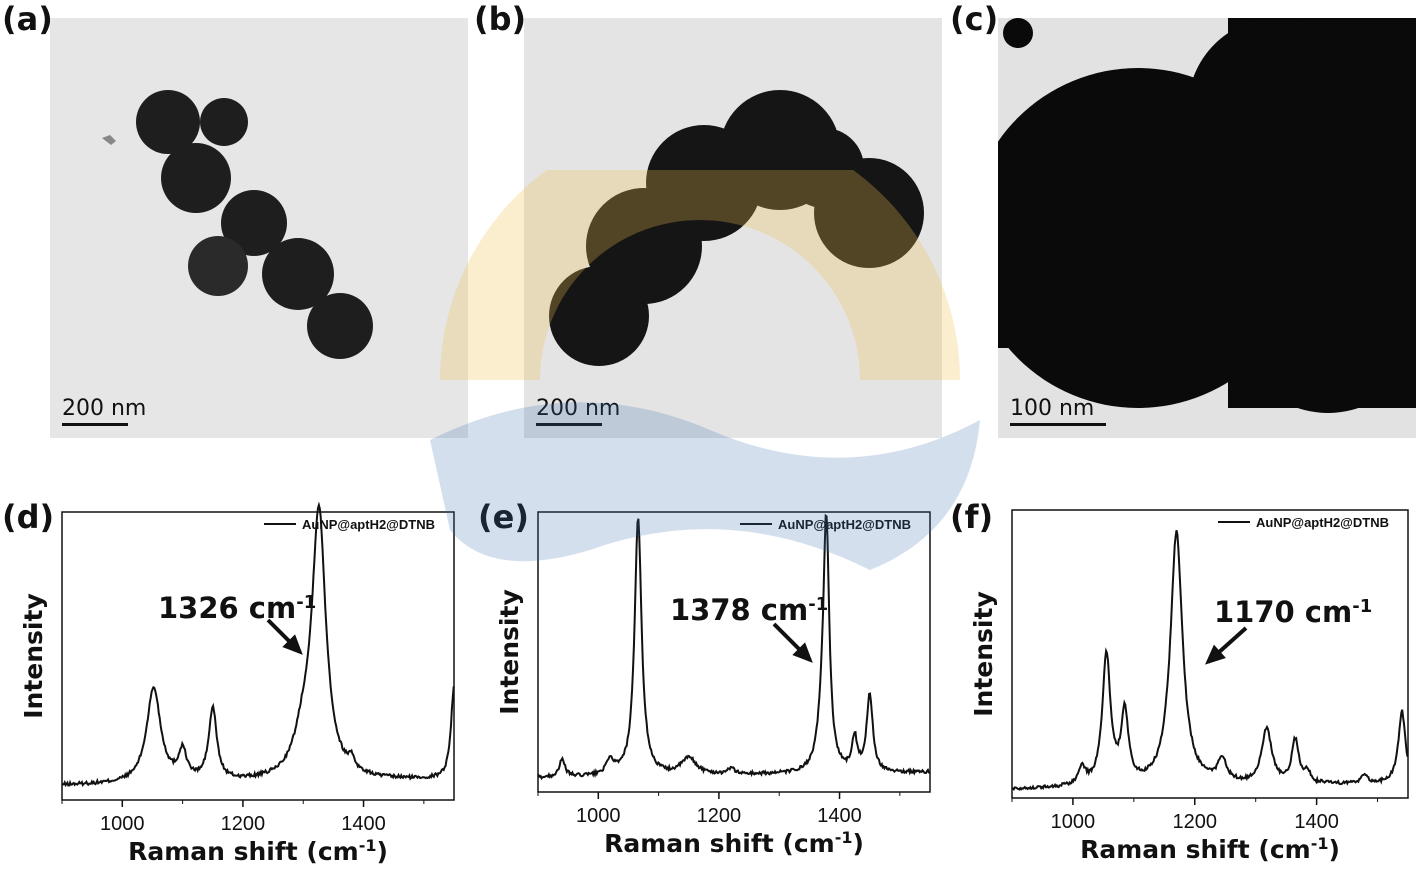  Describe the element at coordinates (28, 517) in the screenshot. I see `panel-label-d: (d)` at that location.